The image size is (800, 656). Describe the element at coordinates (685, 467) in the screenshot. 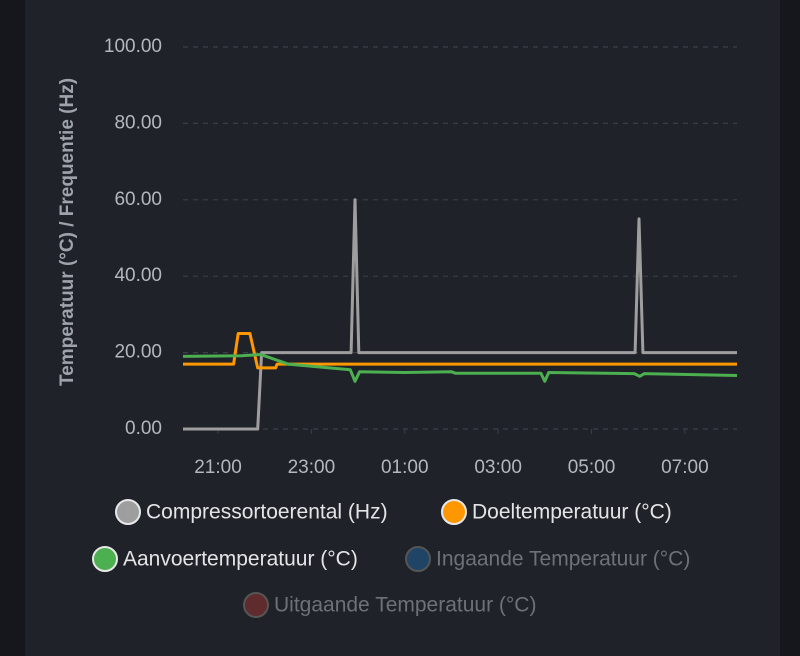

I see `x-tick-label: 07:00` at that location.